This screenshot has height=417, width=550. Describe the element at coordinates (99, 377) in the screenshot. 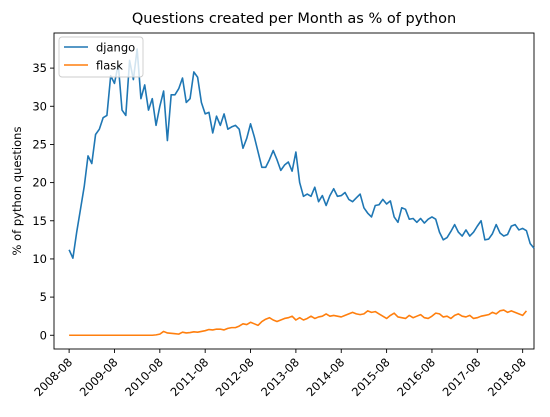

I see `x-tick-label: 2009-08` at that location.